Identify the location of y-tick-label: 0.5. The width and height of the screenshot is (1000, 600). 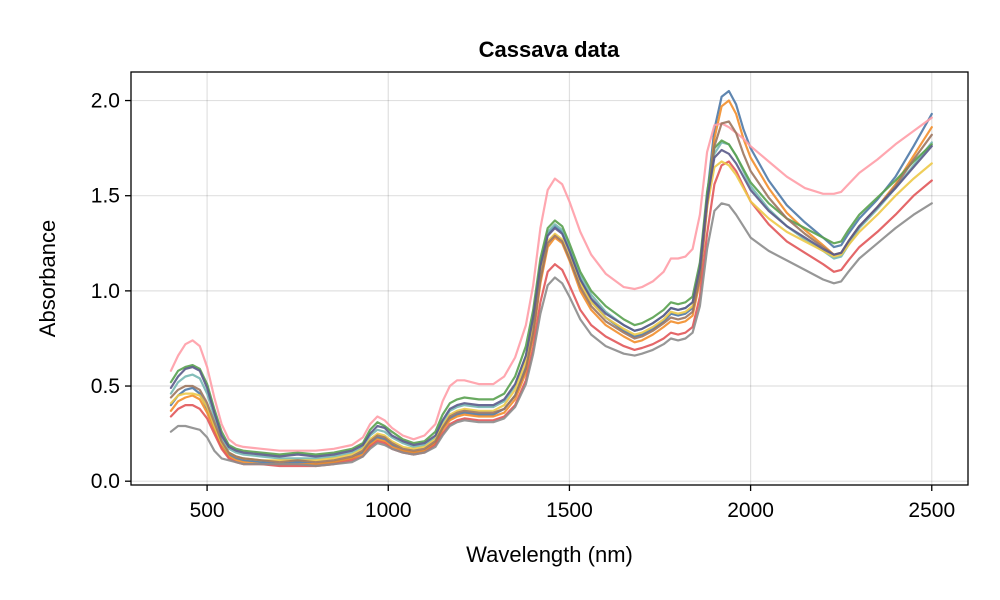
(105, 386).